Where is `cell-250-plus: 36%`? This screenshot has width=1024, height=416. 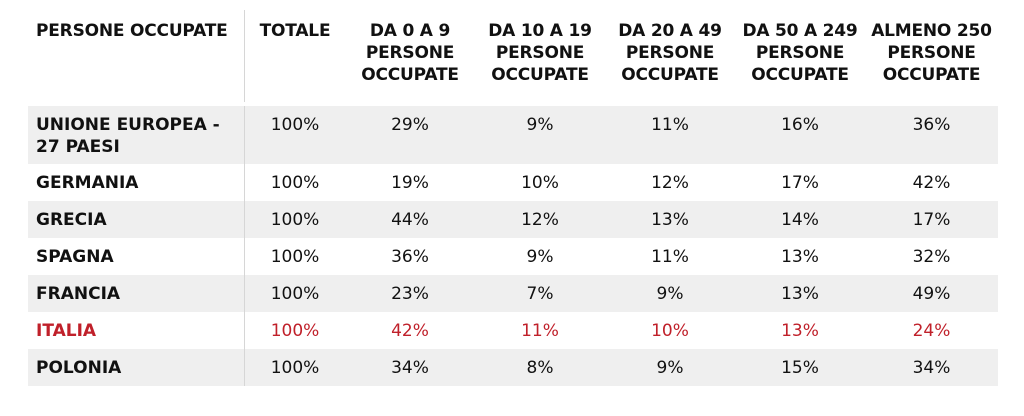 cell-250-plus: 36% is located at coordinates (931, 125).